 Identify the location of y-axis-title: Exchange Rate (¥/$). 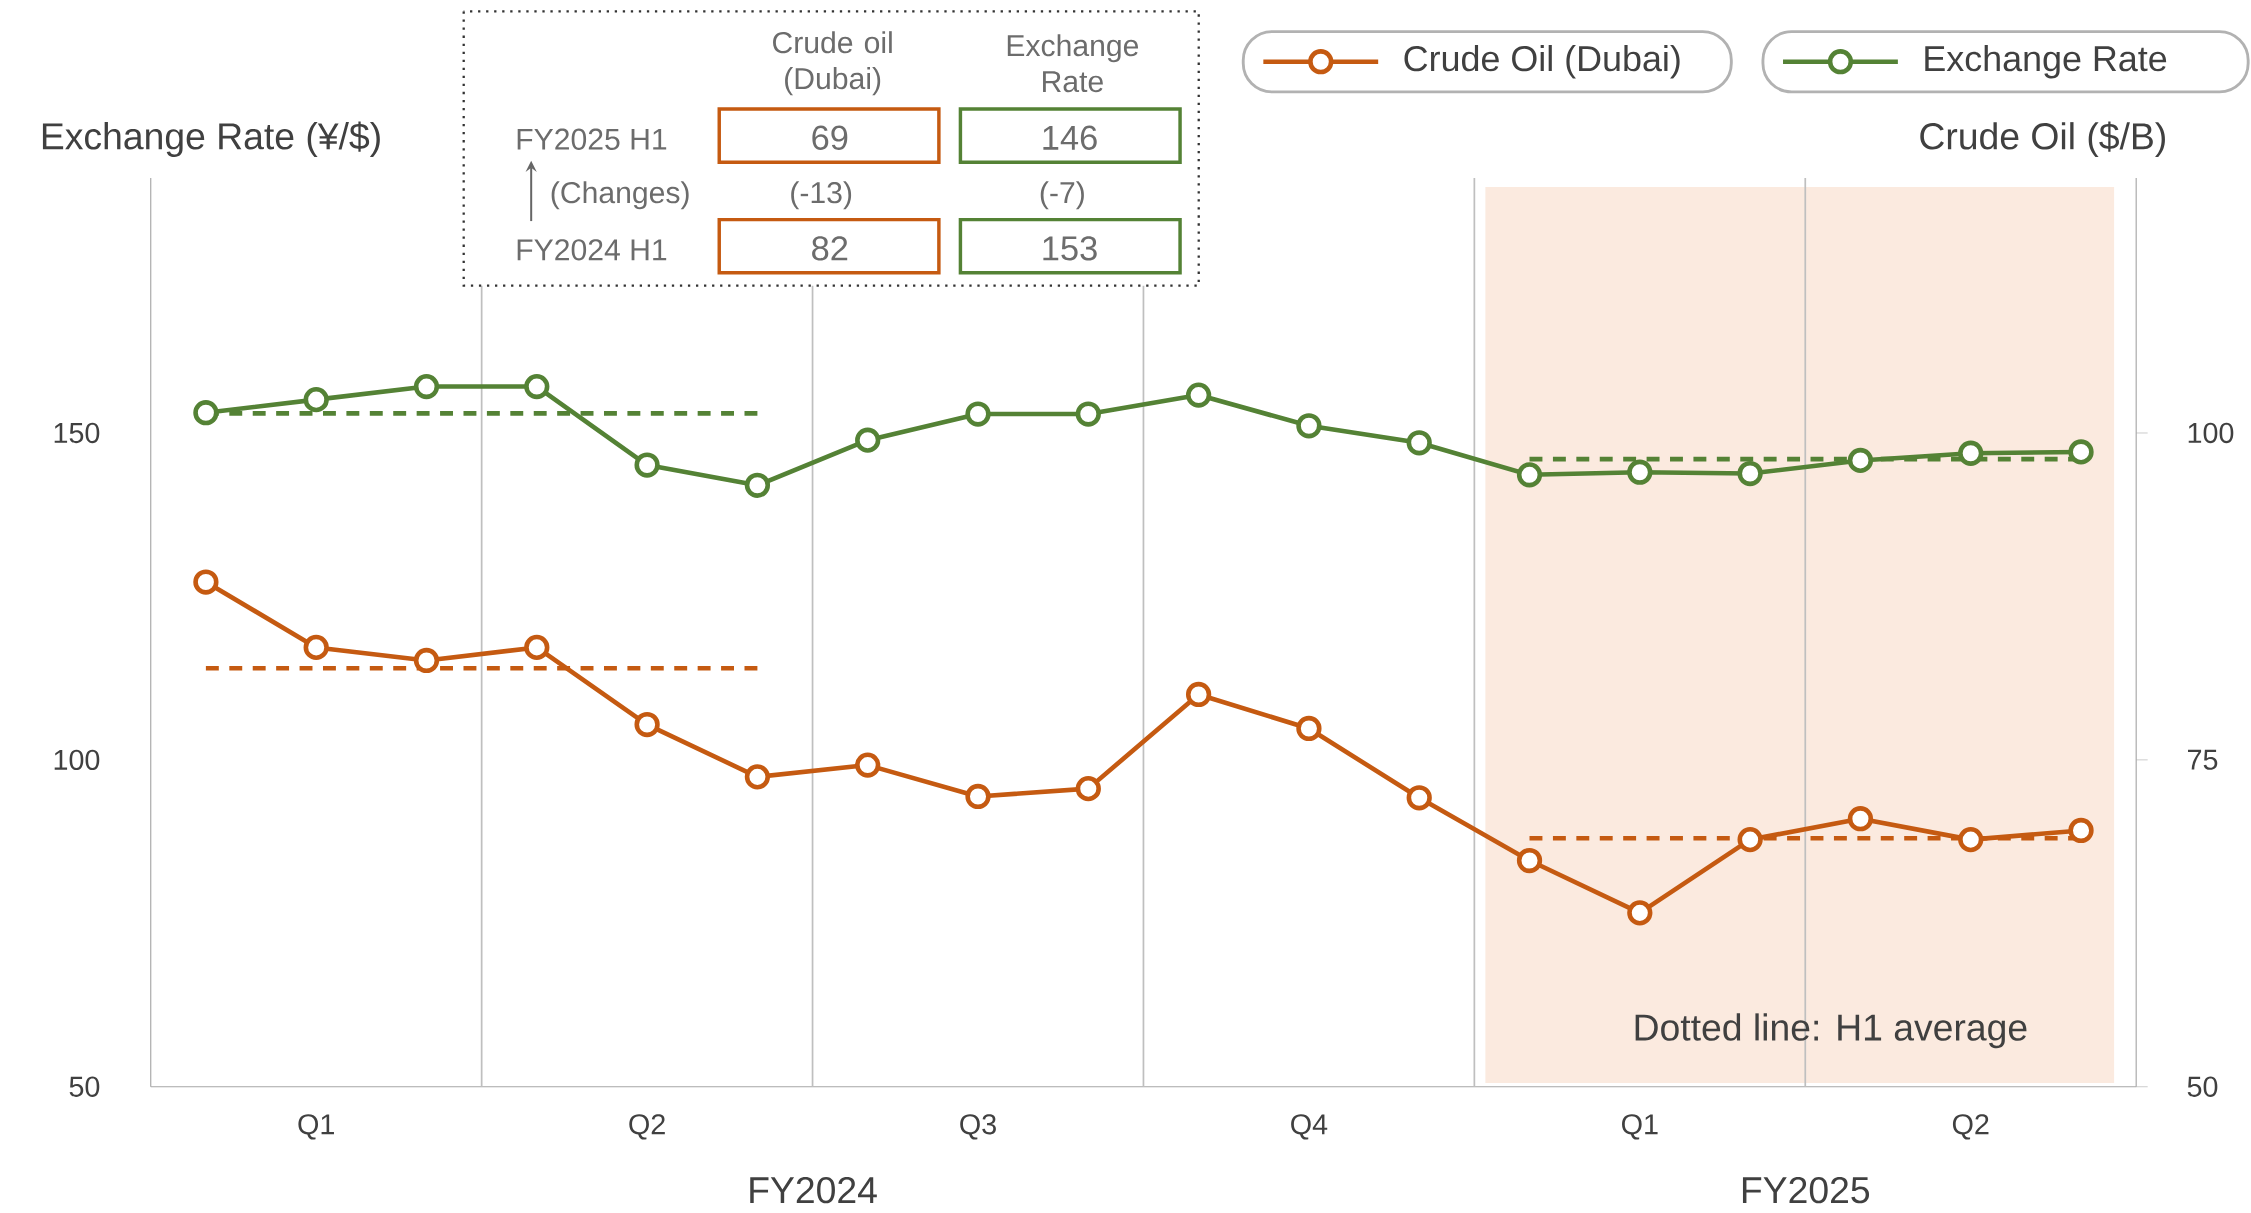
(211, 139).